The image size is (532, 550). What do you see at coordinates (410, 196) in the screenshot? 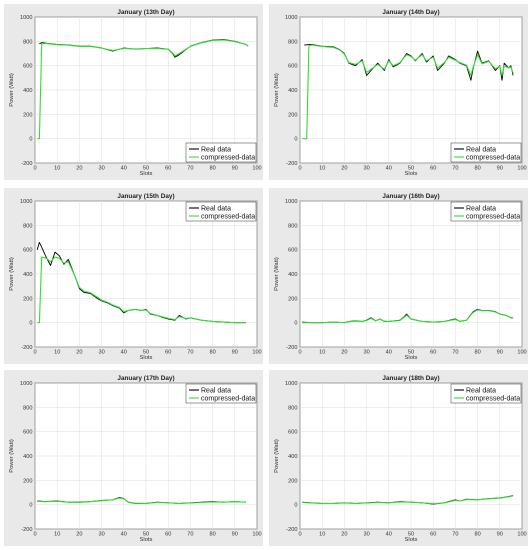
I see `chart-title: January (16th Day)` at bounding box center [410, 196].